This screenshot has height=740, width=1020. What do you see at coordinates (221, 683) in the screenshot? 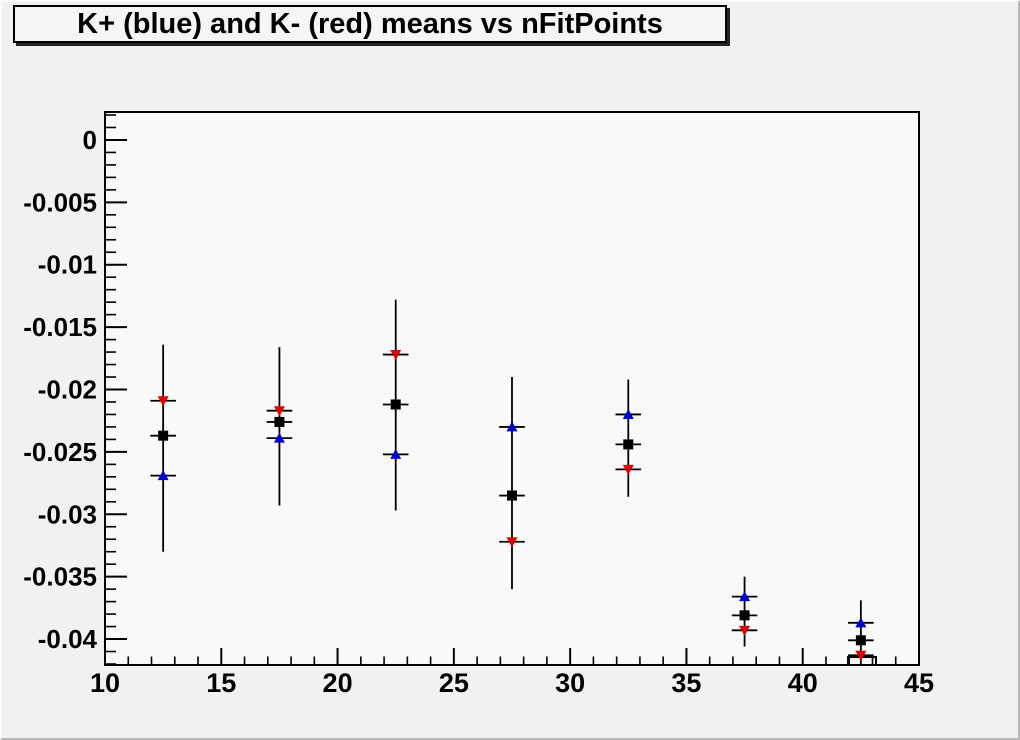
I see `x-axis-tick-label: 15` at bounding box center [221, 683].